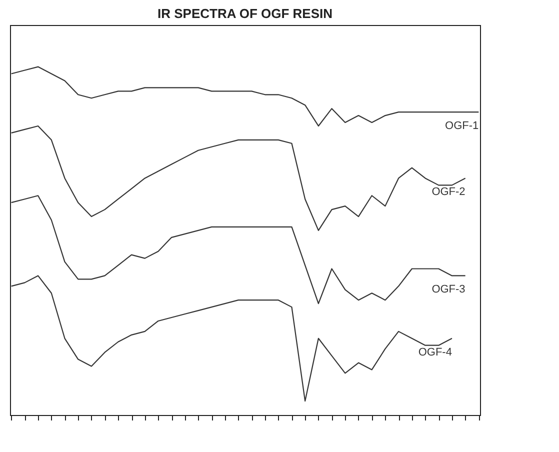  What do you see at coordinates (245, 13) in the screenshot?
I see `chart-title: IR SPECTRA OF OGF RESIN` at bounding box center [245, 13].